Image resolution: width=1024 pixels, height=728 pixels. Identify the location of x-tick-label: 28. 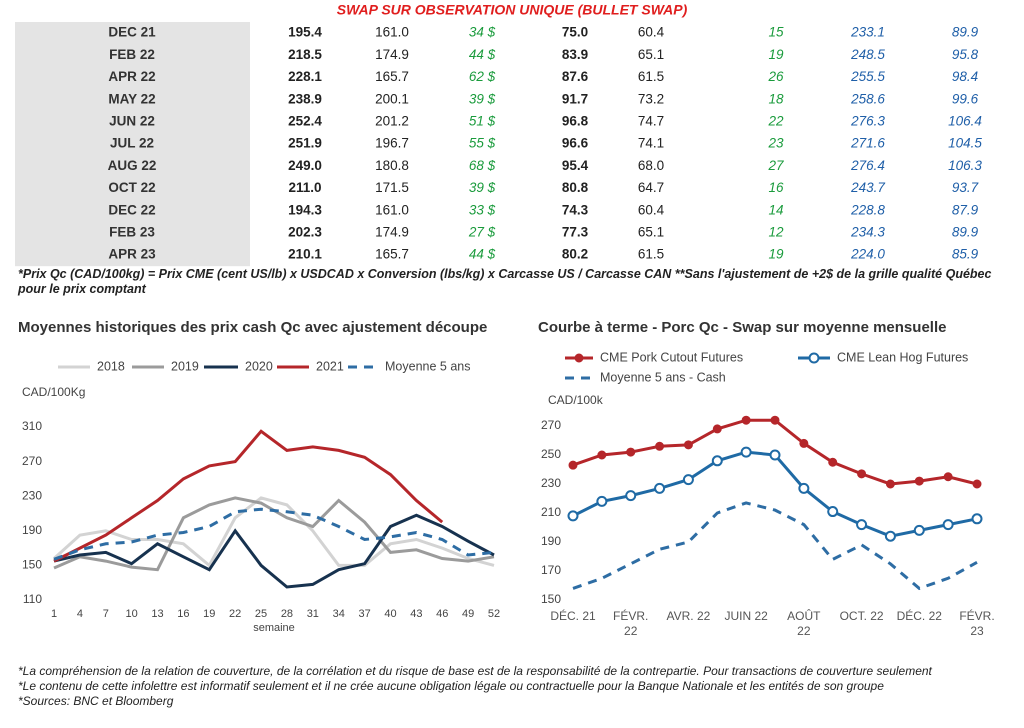
(287, 614).